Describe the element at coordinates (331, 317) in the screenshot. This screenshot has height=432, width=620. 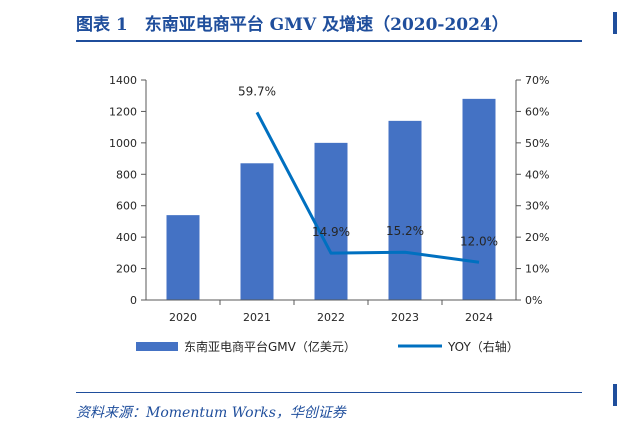
I see `x-tick-label: 2022` at that location.